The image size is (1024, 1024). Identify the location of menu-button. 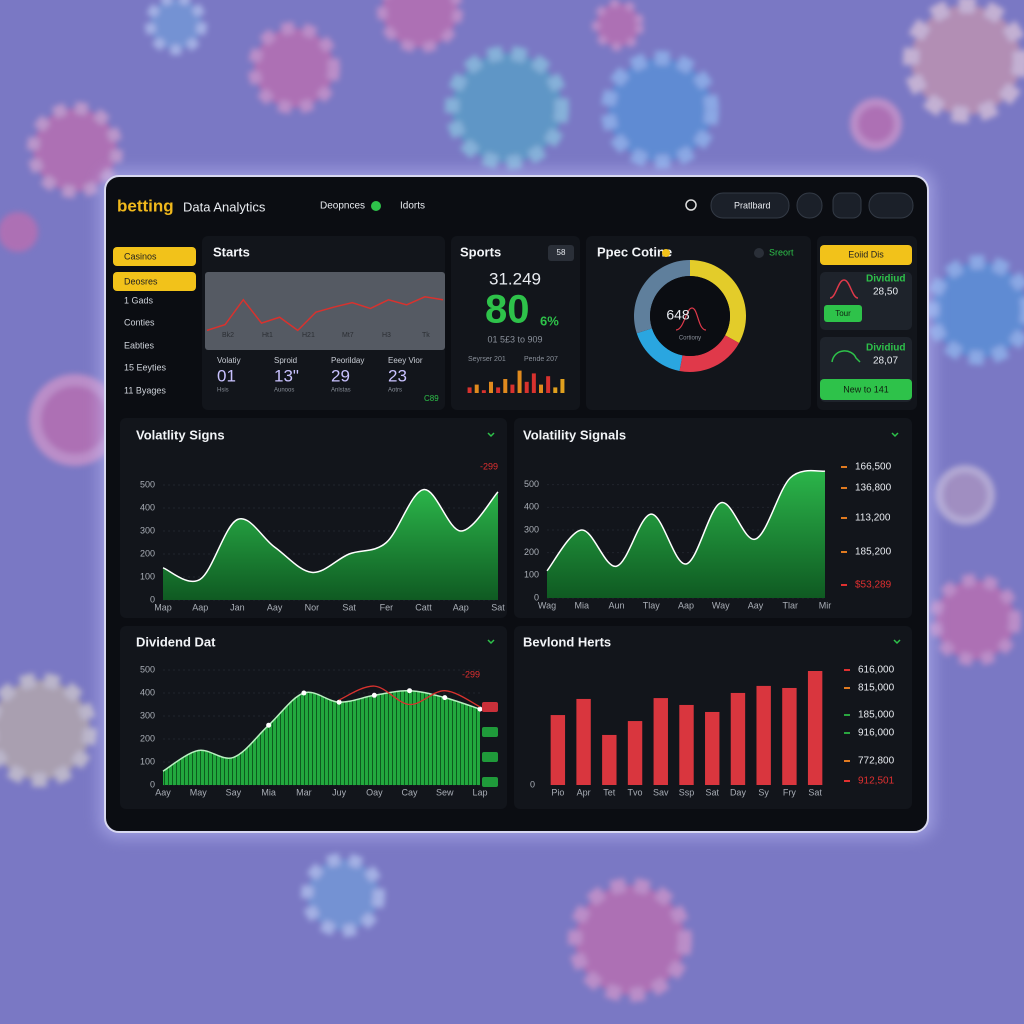
(891, 205).